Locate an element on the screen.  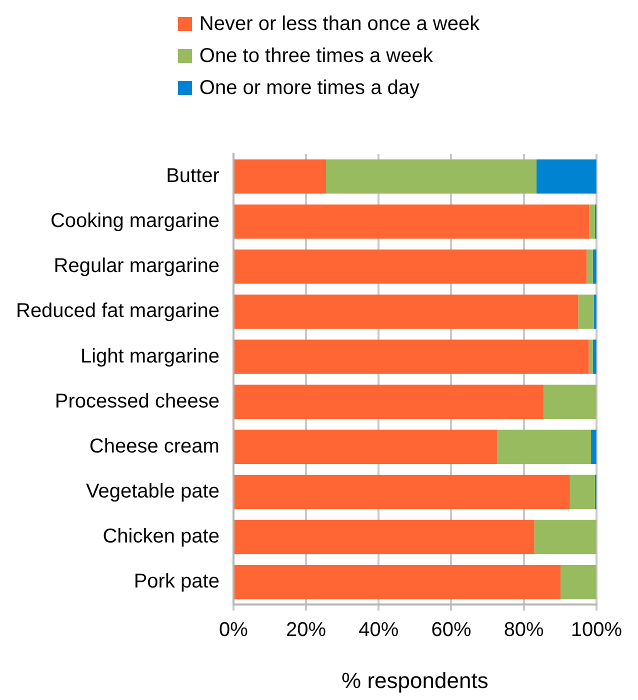
y-tick-label: Regular margarine is located at coordinates (137, 266).